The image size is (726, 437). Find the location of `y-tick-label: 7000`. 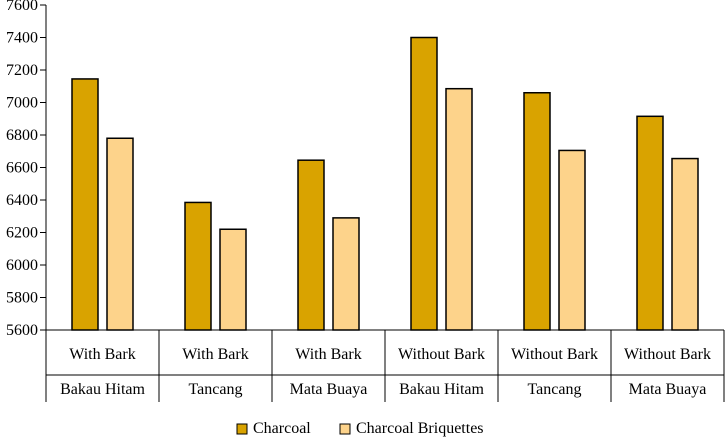

y-tick-label: 7000 is located at coordinates (22, 103).